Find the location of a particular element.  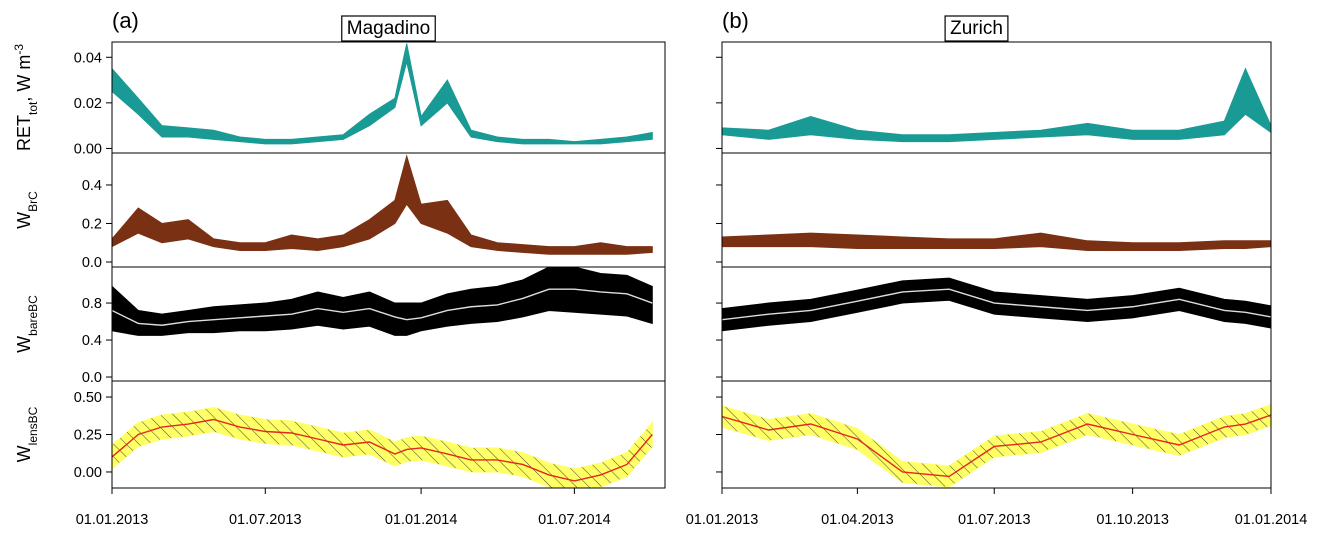

y-axis-label: WbareBC is located at coordinates (27, 324).